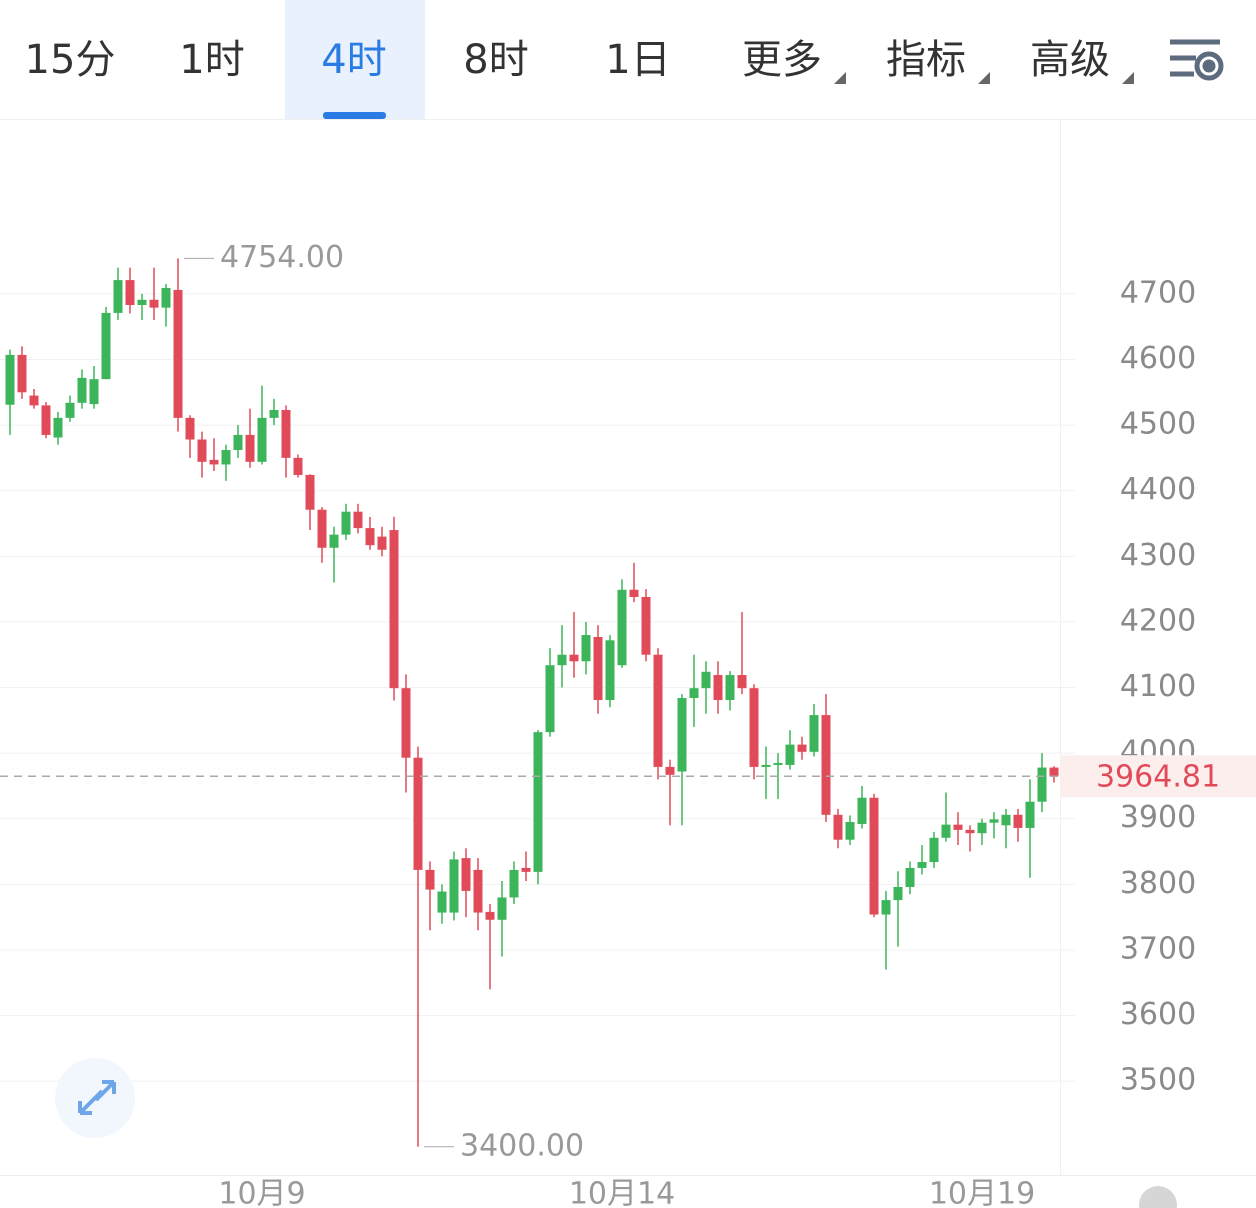 The height and width of the screenshot is (1208, 1256). What do you see at coordinates (354, 115) in the screenshot?
I see `active-tab-underline` at bounding box center [354, 115].